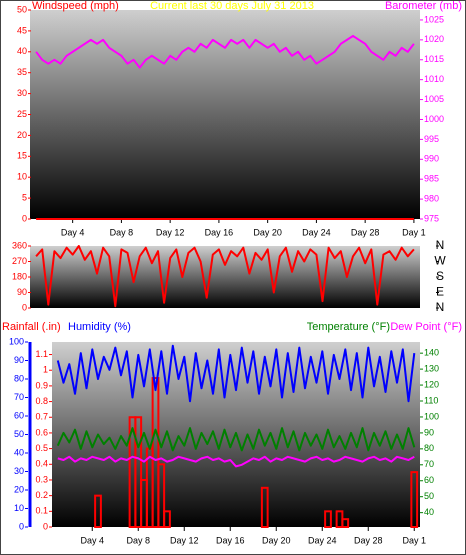 The height and width of the screenshot is (555, 466). What do you see at coordinates (431, 218) in the screenshot?
I see `tick-label: 975` at bounding box center [431, 218].